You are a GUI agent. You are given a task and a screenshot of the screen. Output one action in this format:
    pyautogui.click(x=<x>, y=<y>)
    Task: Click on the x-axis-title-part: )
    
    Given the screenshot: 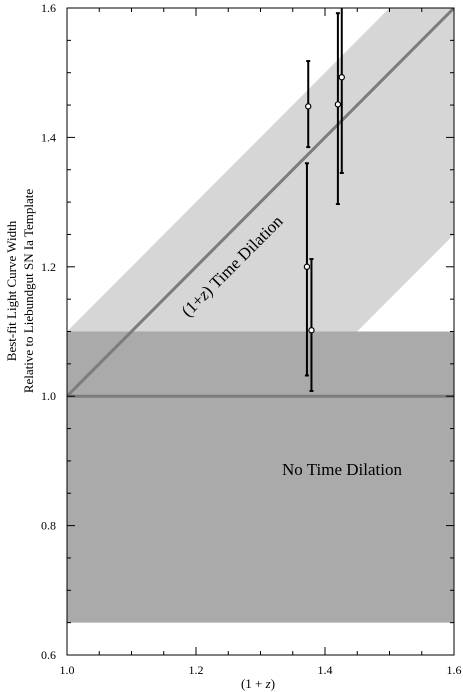 What is the action you would take?
    pyautogui.click(x=273, y=683)
    